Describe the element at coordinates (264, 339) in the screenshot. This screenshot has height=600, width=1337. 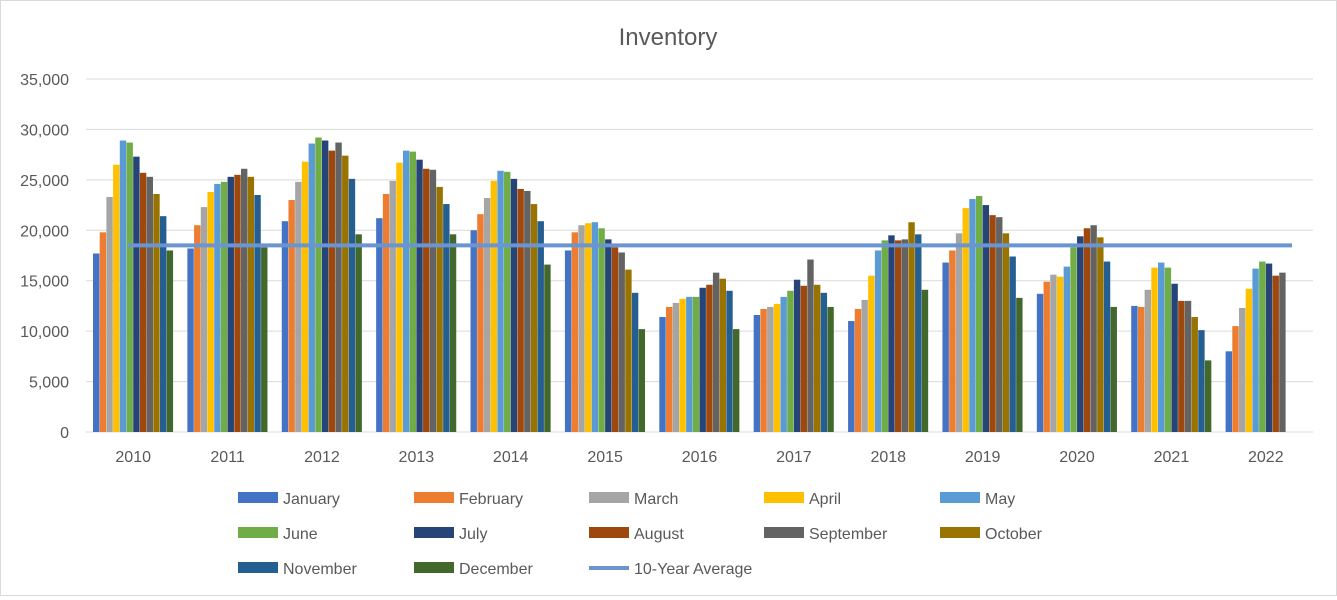
I see `bar-december-2011` at that location.